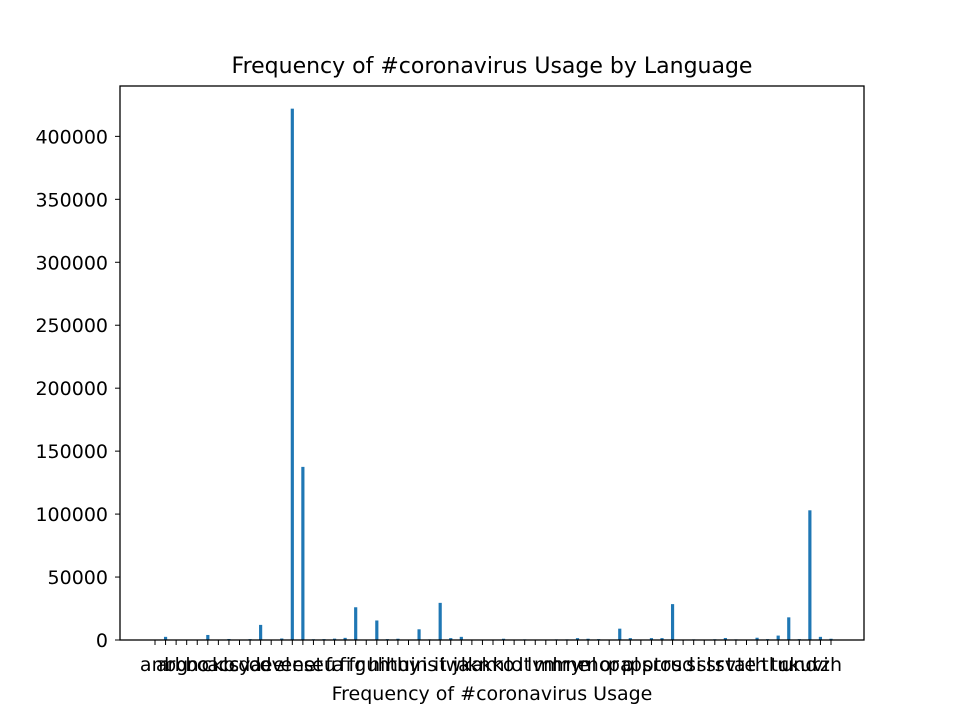  Describe the element at coordinates (229, 665) in the screenshot. I see `x-tick-label: cs` at that location.